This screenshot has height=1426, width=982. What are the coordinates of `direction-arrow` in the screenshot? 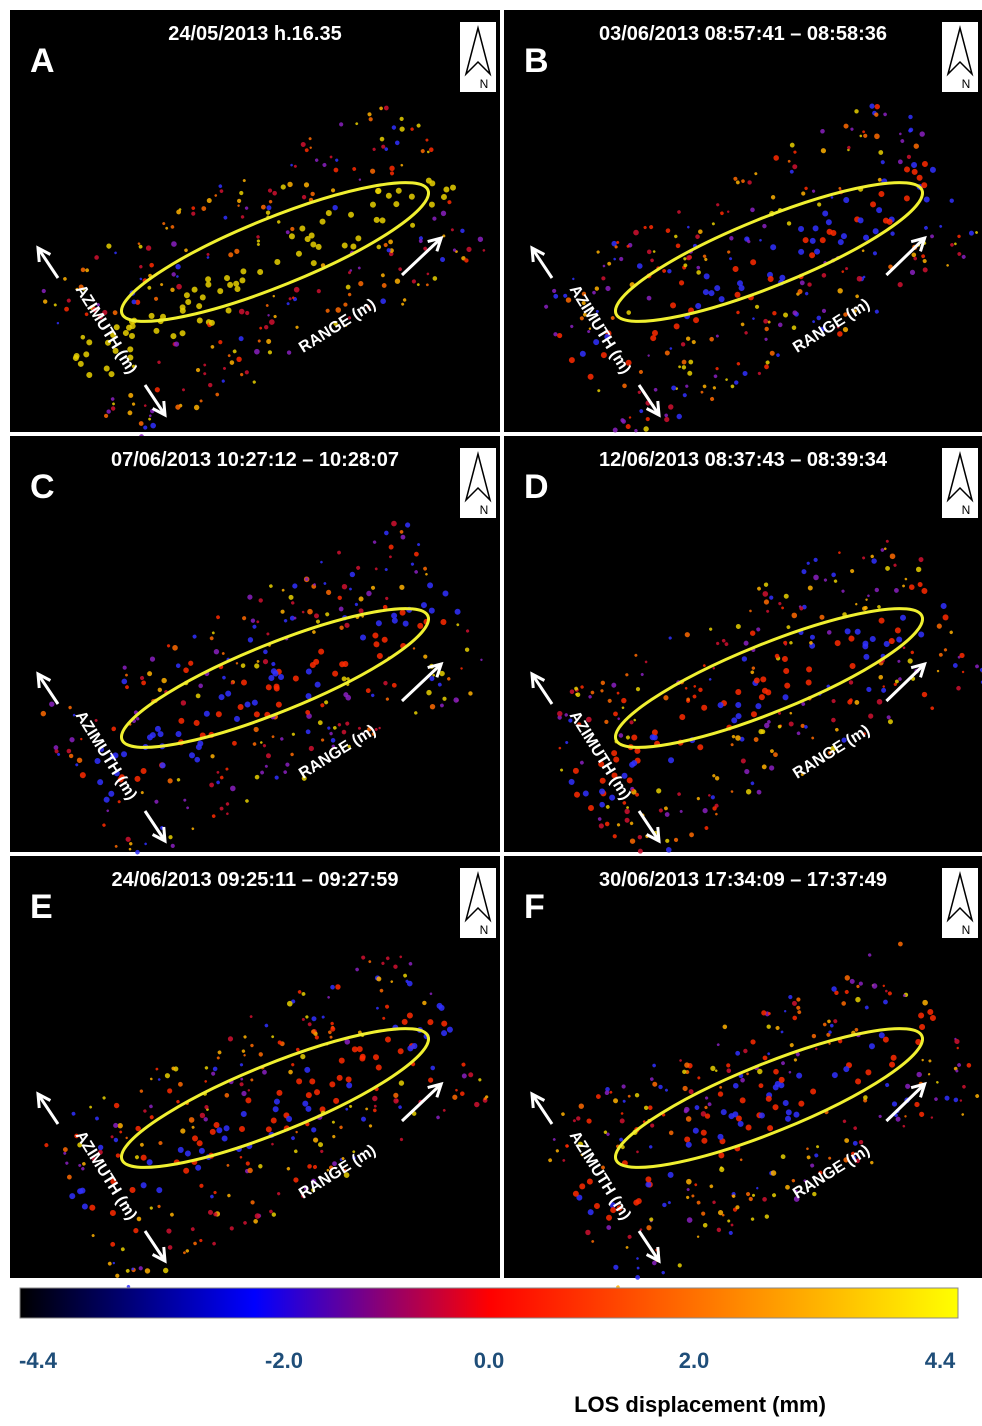 It's located at (48, 263).